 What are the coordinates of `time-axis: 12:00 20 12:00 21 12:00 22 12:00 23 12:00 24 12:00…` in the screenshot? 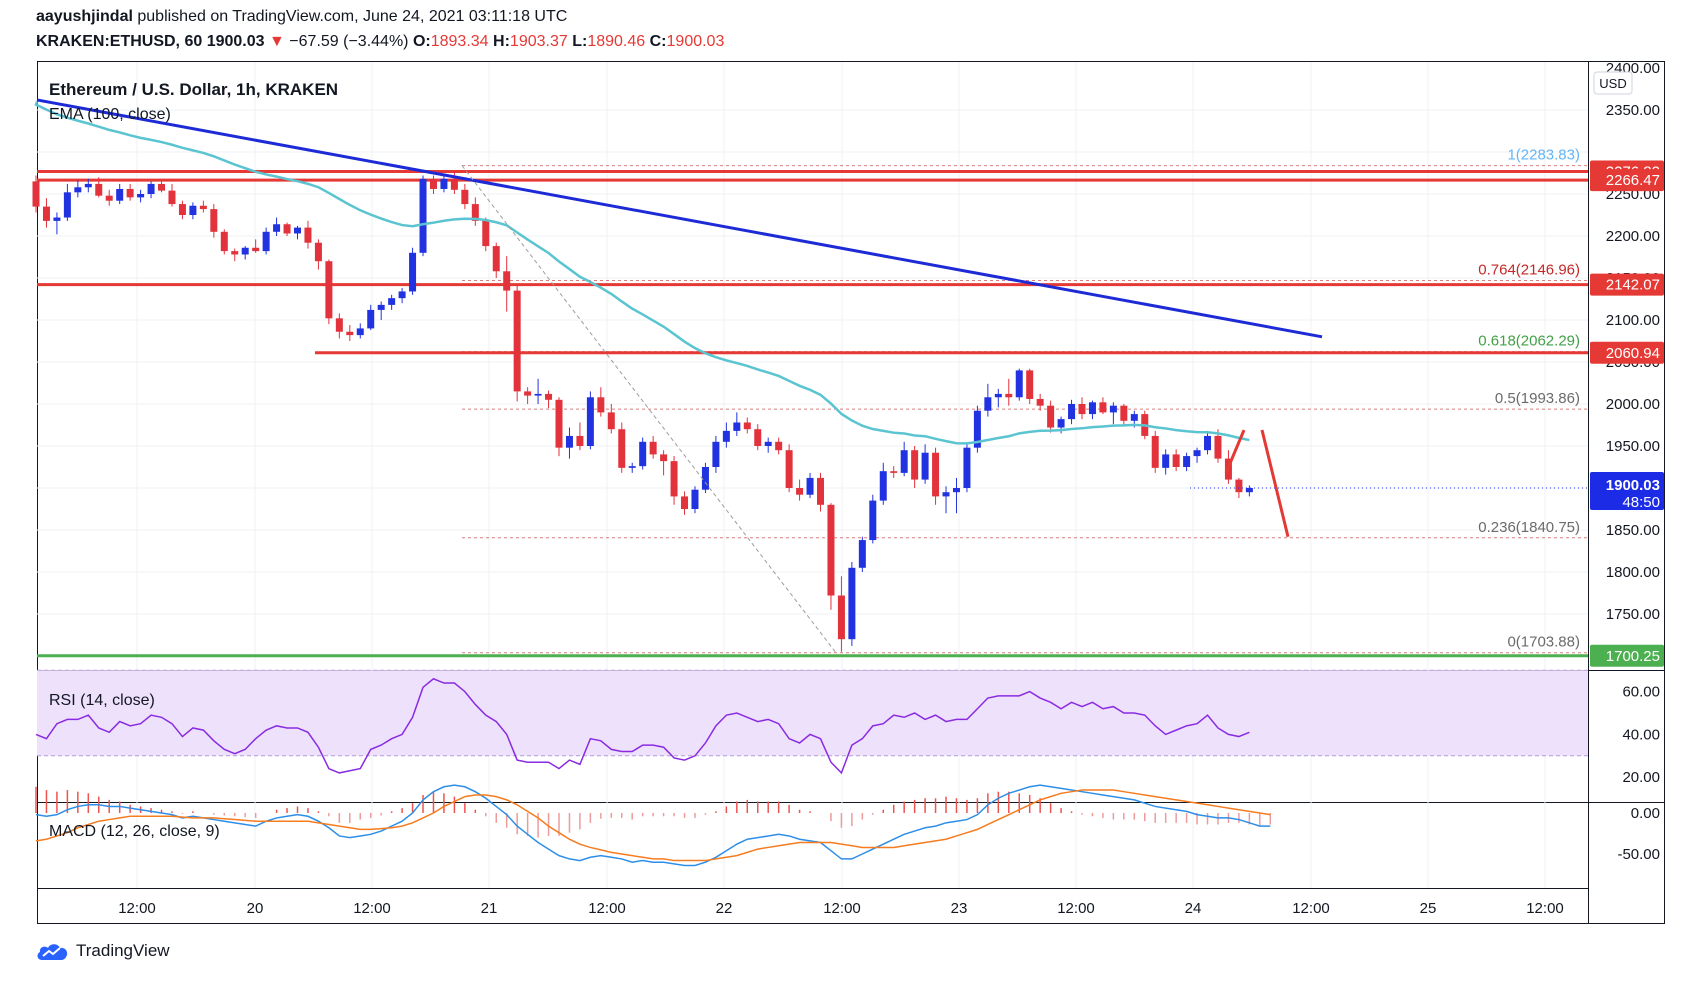 It's located at (841, 908).